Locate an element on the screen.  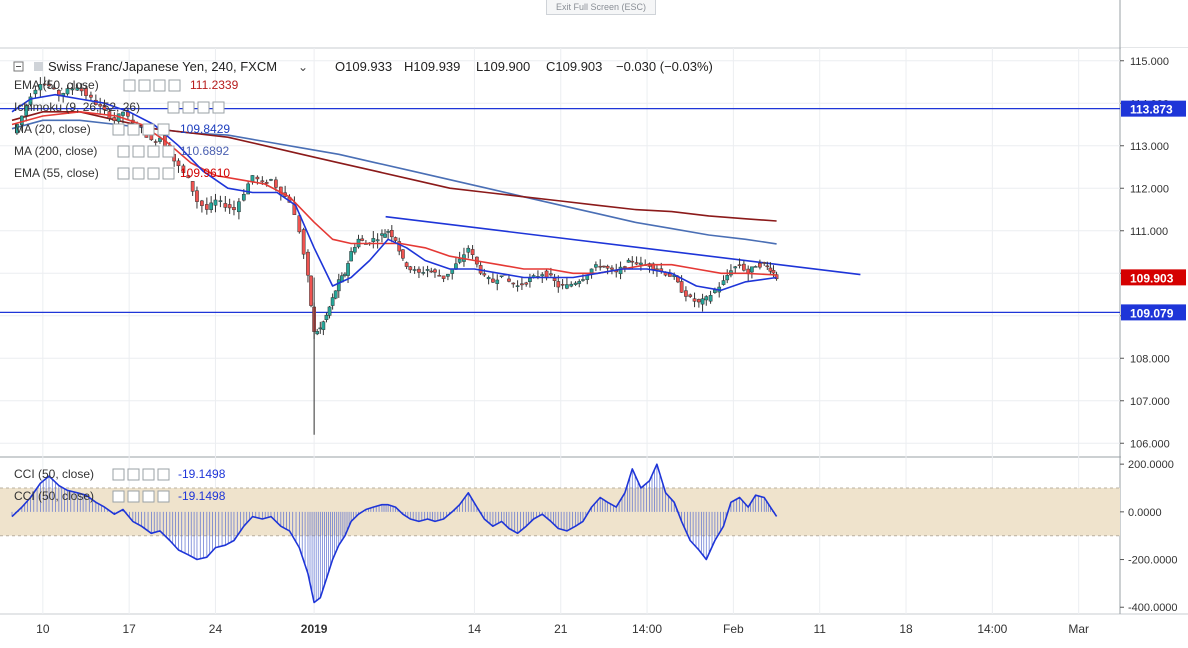
price-axis-bg is located at coordinates (1154, 330).